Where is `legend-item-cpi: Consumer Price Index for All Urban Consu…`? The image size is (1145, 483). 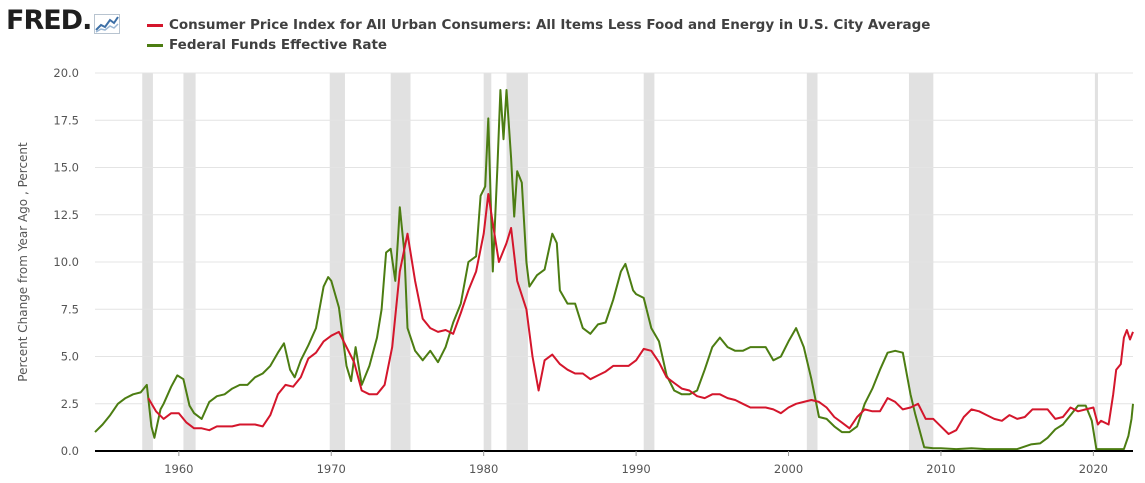 legend-item-cpi: Consumer Price Index for All Urban Consu… is located at coordinates (538, 25).